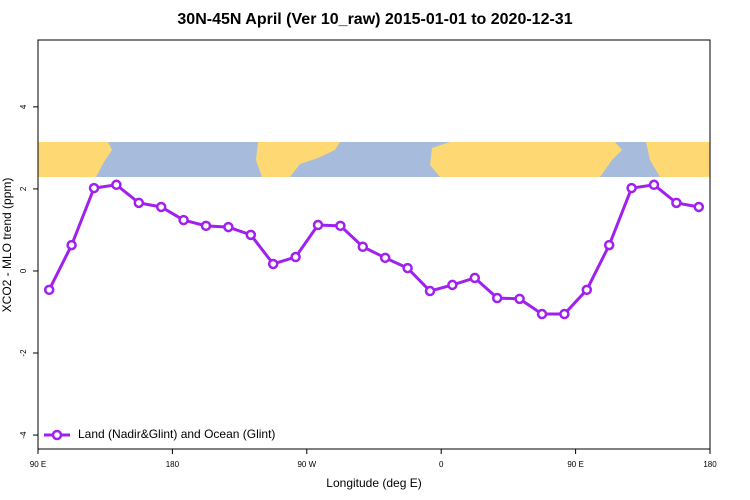  I want to click on y-tick-label: 4, so click(23, 106).